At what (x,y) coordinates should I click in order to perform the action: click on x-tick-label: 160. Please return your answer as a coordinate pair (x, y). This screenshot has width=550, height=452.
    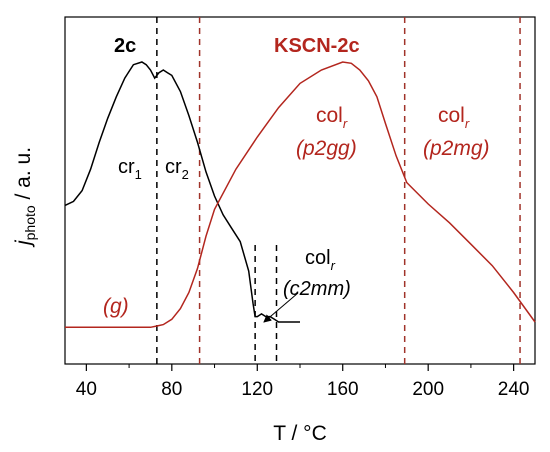
    Looking at the image, I should click on (343, 389).